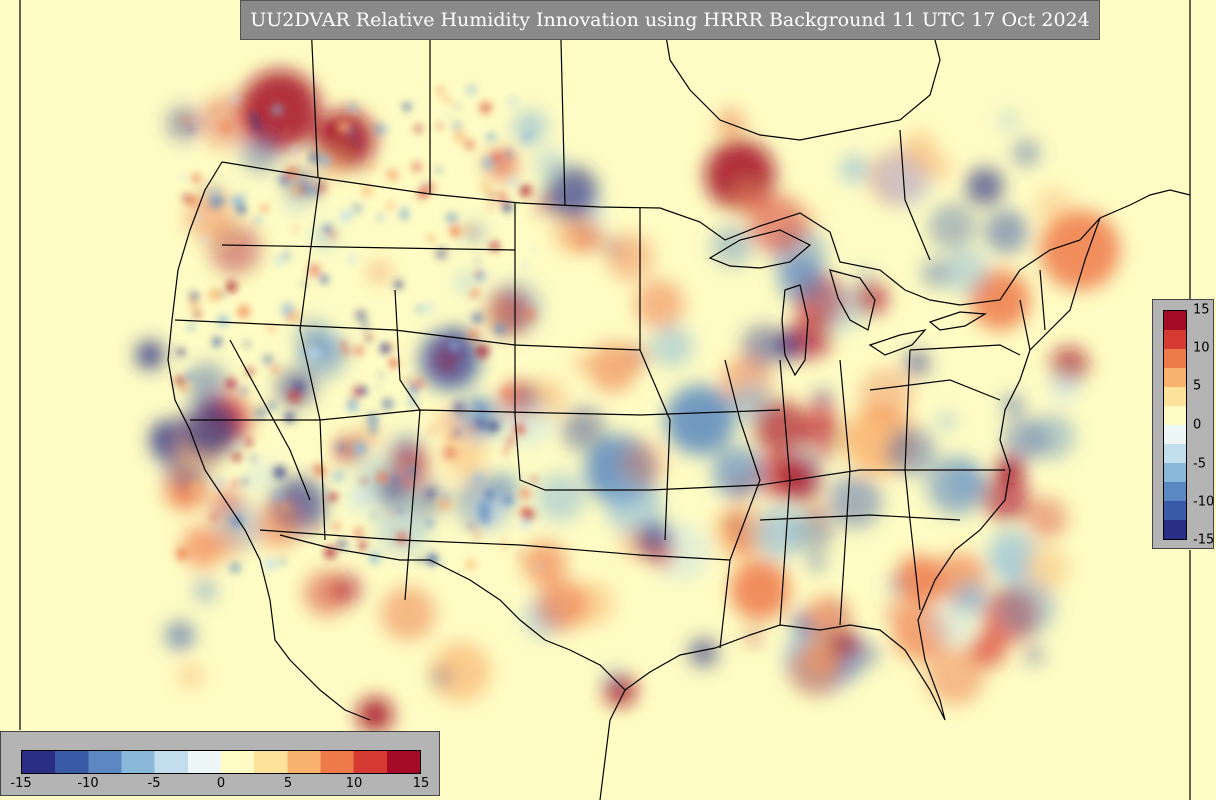 The height and width of the screenshot is (800, 1216). I want to click on lake-ontario, so click(957, 321).